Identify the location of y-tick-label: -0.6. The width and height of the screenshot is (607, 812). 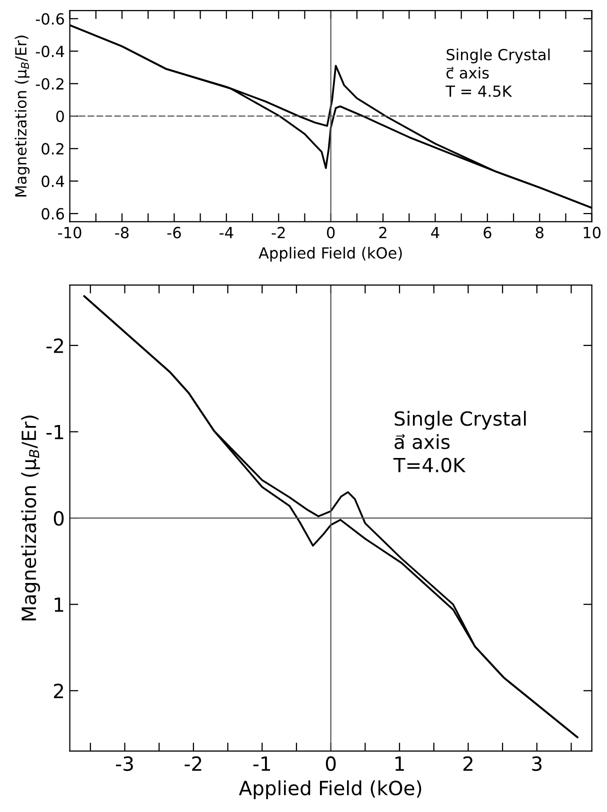
(50, 19).